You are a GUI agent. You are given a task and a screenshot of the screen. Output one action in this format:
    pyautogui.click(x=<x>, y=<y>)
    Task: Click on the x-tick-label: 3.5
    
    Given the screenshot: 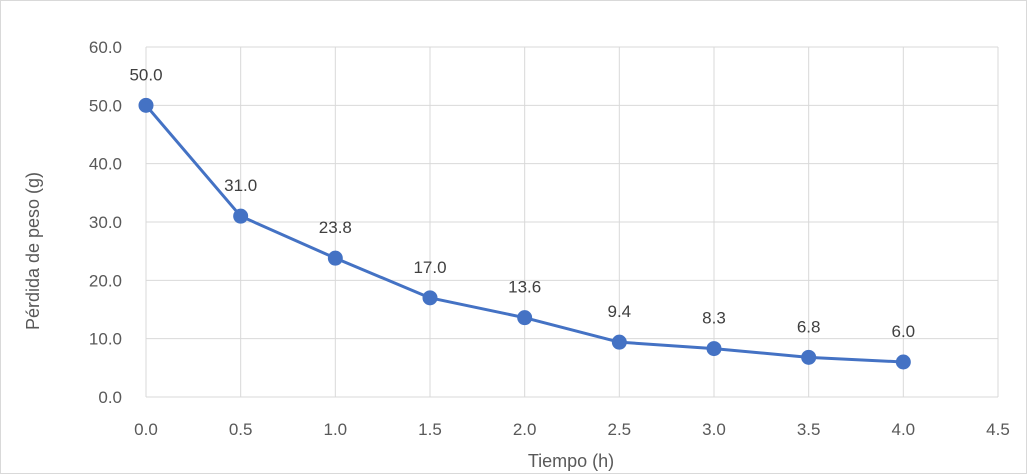 What is the action you would take?
    pyautogui.click(x=809, y=429)
    